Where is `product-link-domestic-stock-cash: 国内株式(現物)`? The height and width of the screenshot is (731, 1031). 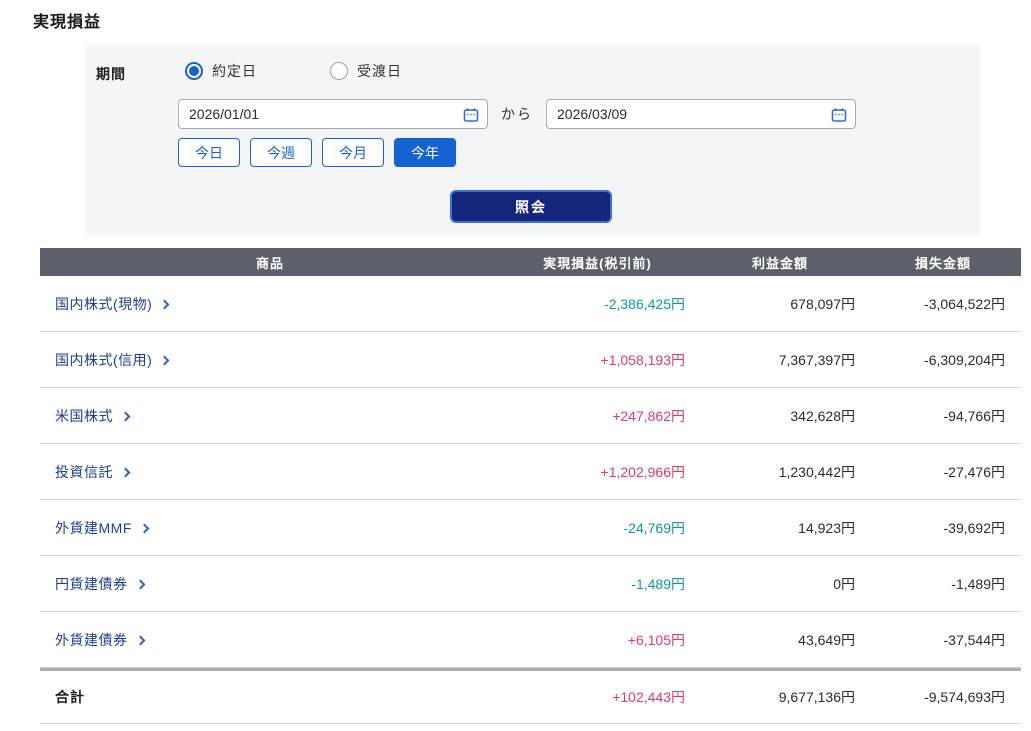
product-link-domestic-stock-cash: 国内株式(現物) is located at coordinates (112, 304).